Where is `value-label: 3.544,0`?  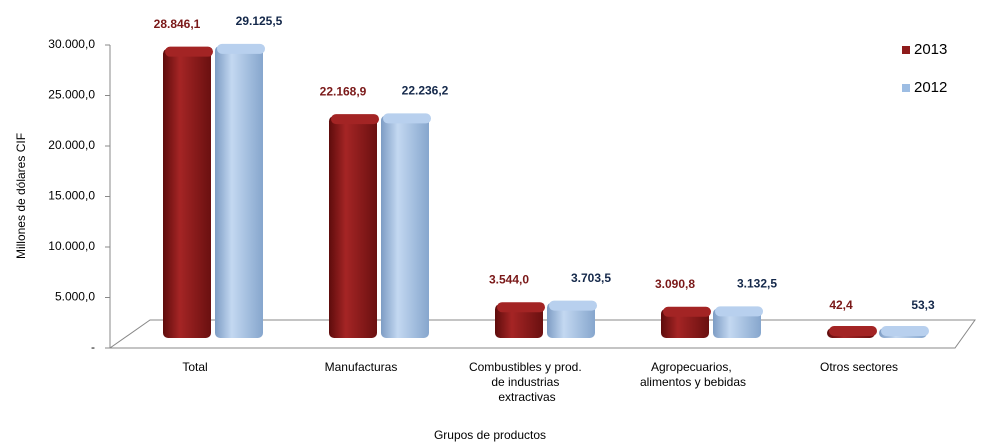 value-label: 3.544,0 is located at coordinates (509, 279).